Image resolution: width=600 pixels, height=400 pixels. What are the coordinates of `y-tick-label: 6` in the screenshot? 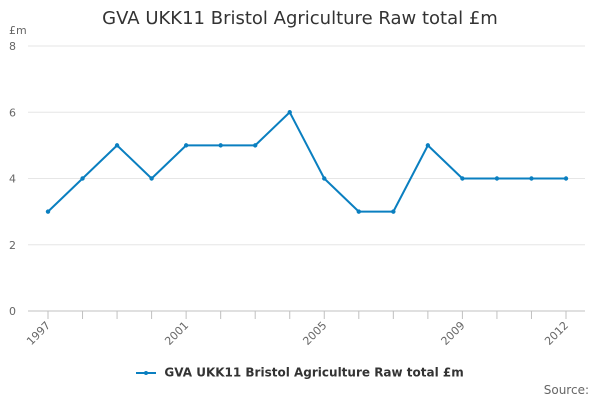 It's located at (12, 112).